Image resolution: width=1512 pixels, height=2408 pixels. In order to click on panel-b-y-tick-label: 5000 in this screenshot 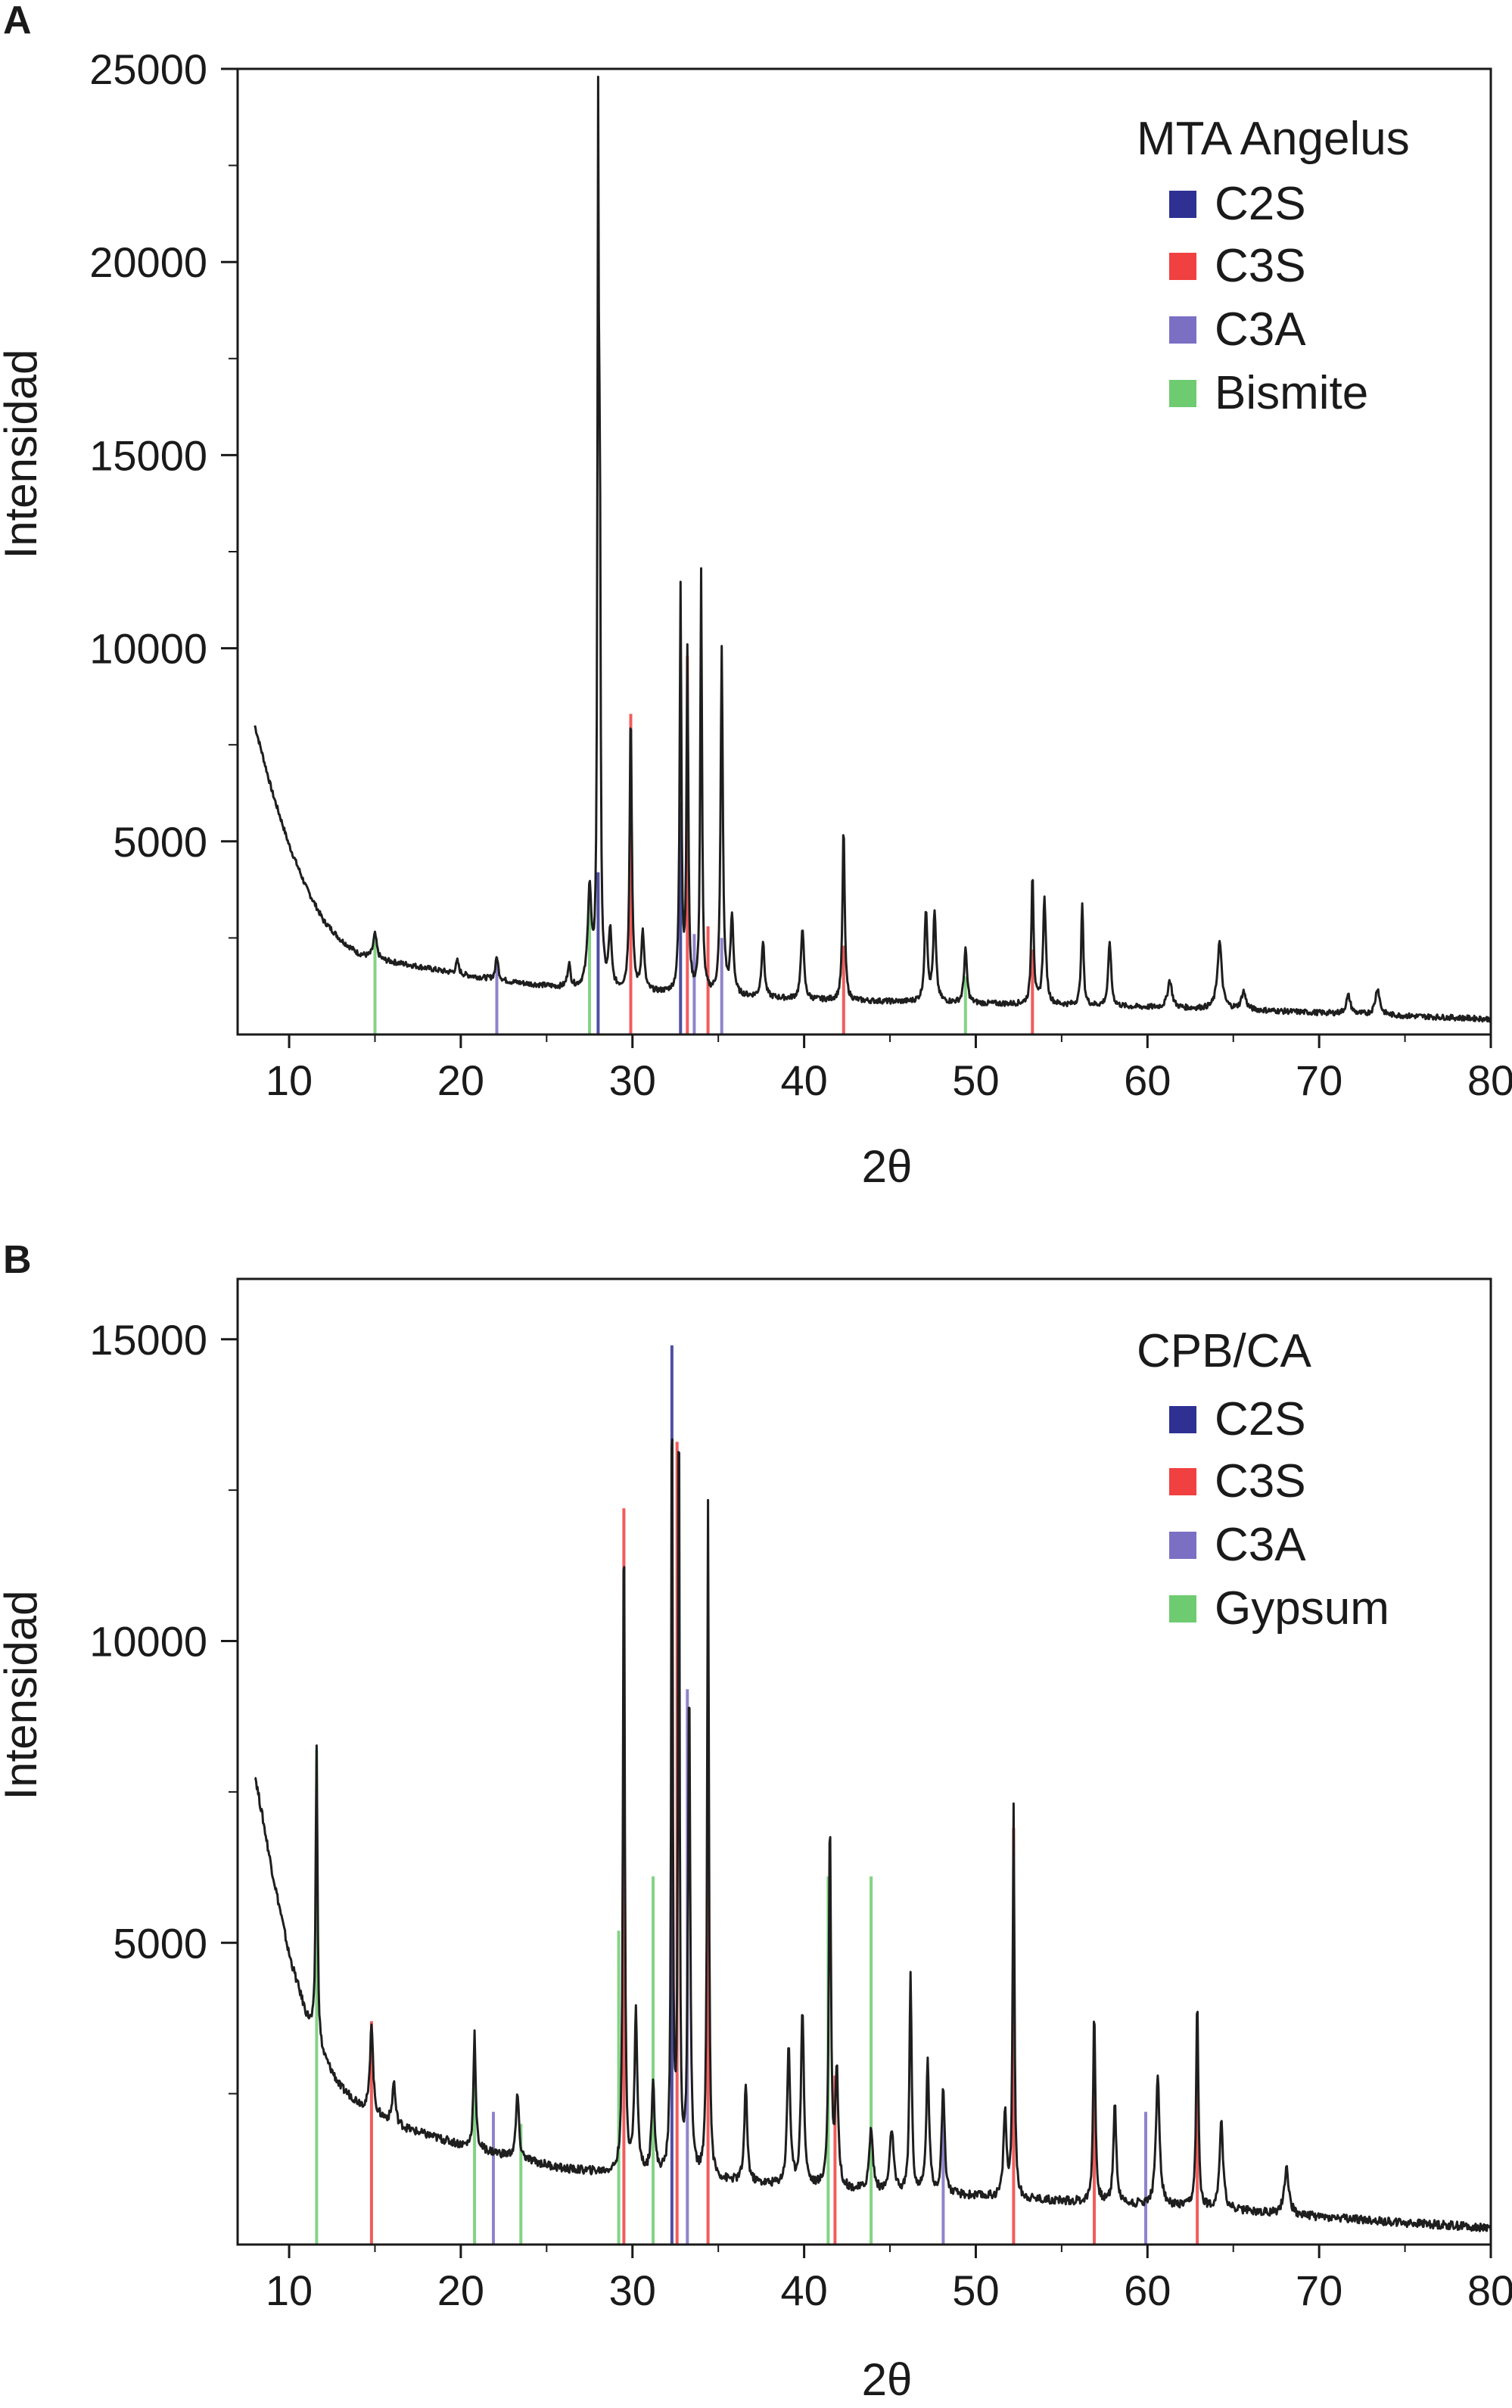, I will do `click(160, 1943)`.